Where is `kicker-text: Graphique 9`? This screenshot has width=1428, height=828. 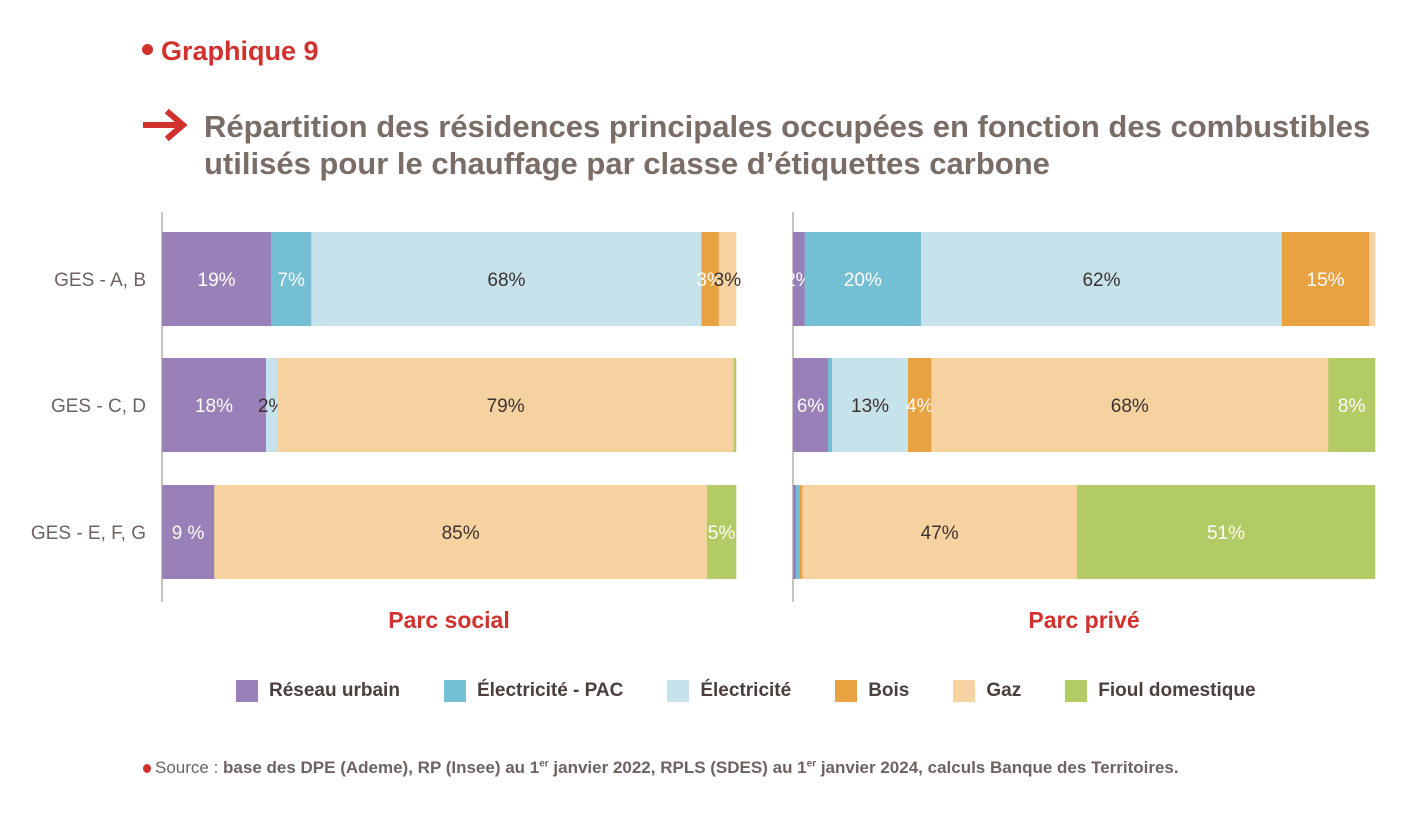
kicker-text: Graphique 9 is located at coordinates (240, 51).